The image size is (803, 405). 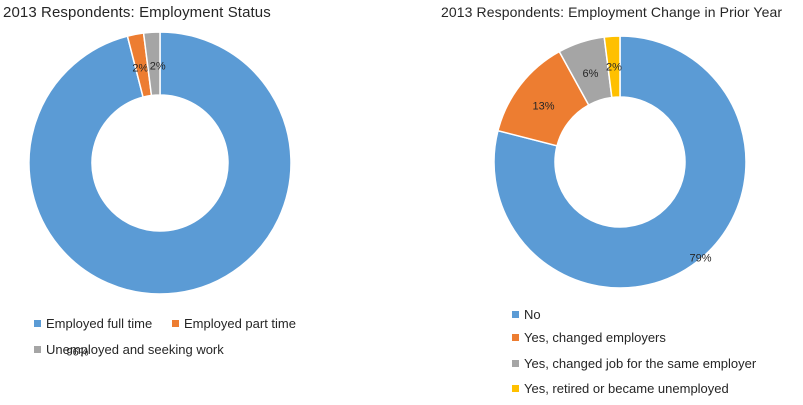 I want to click on legend-label: Employed part time, so click(x=240, y=323).